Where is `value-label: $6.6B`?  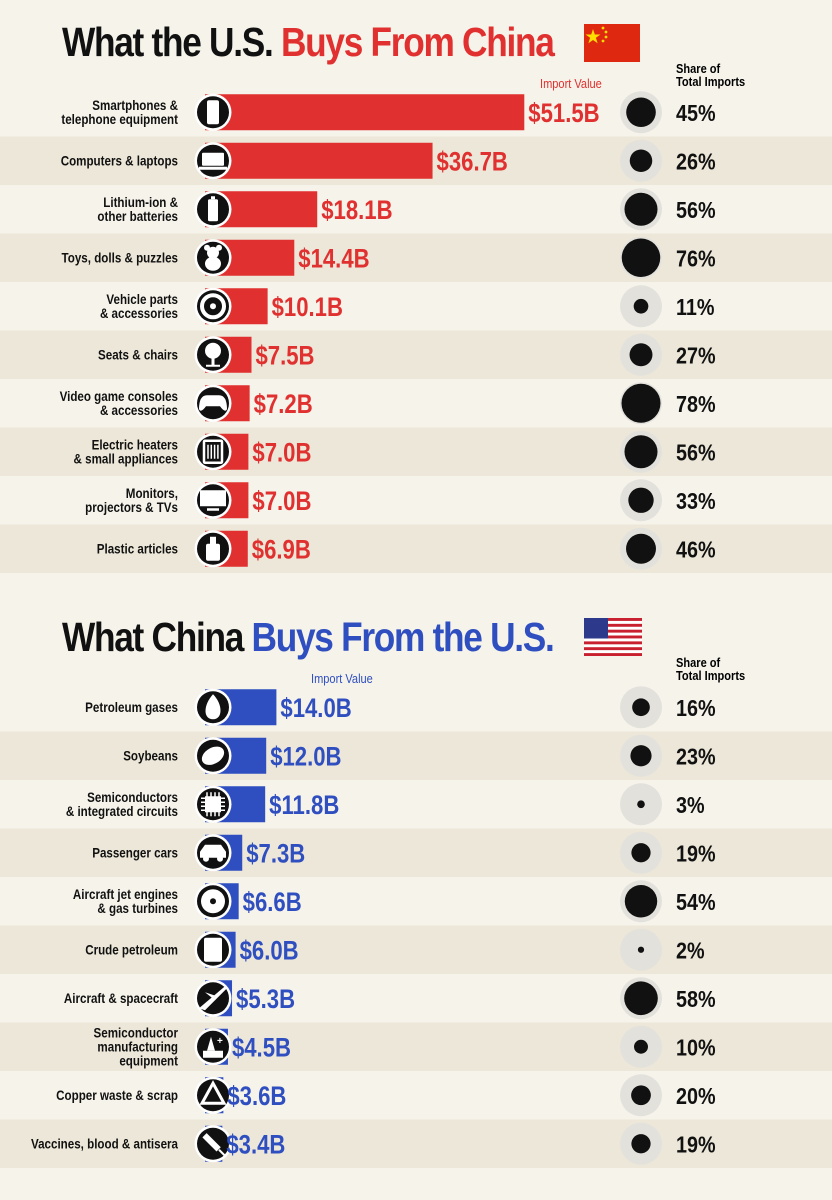 value-label: $6.6B is located at coordinates (272, 903).